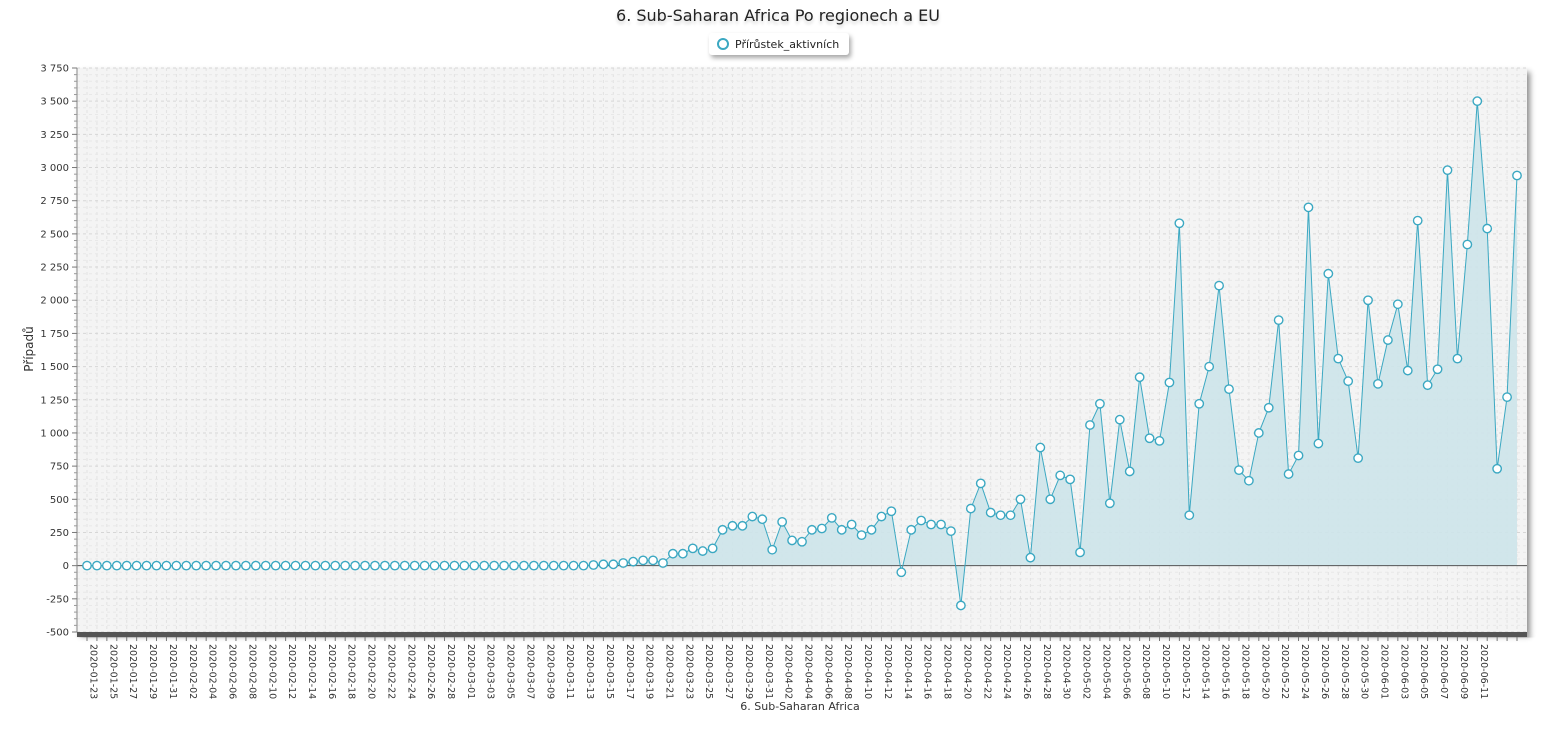 This screenshot has height=749, width=1556. Describe the element at coordinates (708, 671) in the screenshot. I see `x-tick-label: 2020-03-25` at that location.